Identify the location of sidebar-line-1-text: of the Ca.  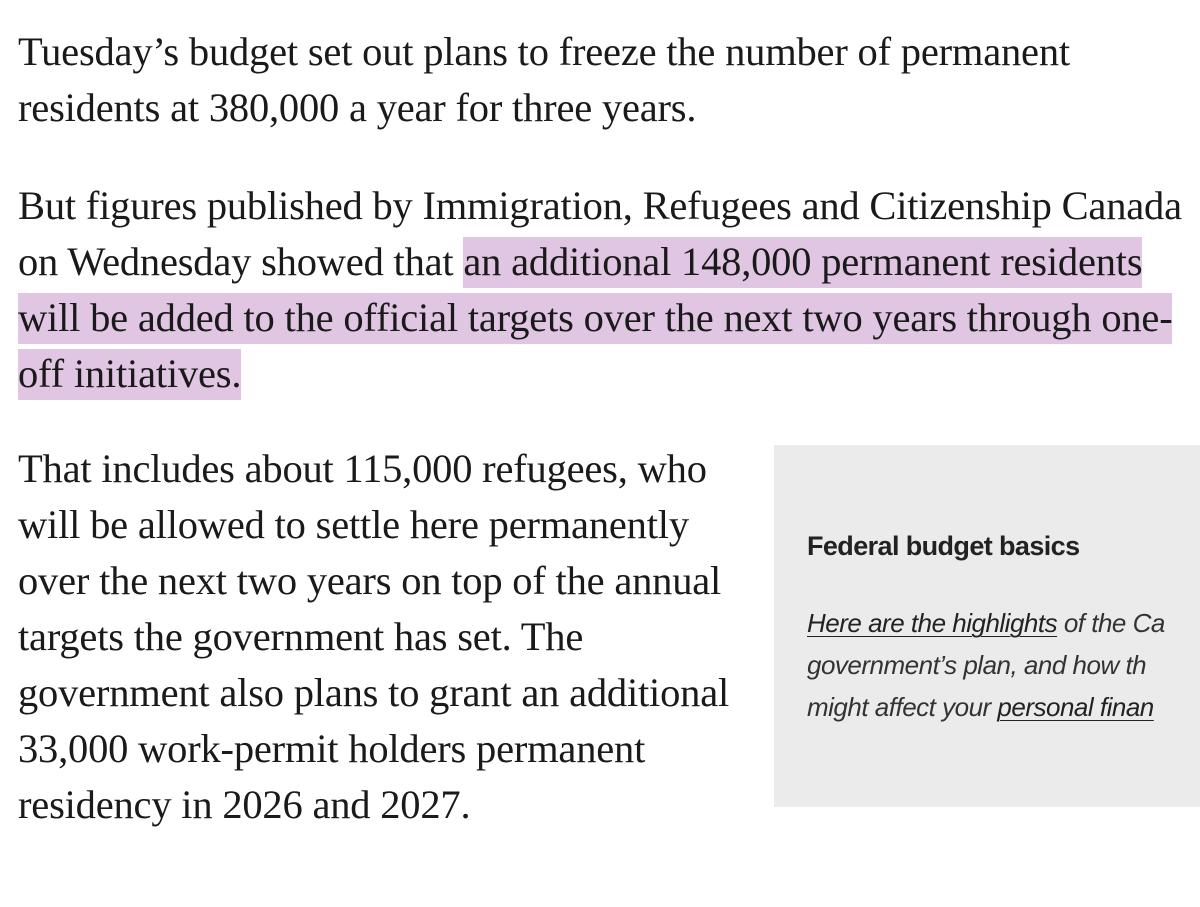
(1111, 623).